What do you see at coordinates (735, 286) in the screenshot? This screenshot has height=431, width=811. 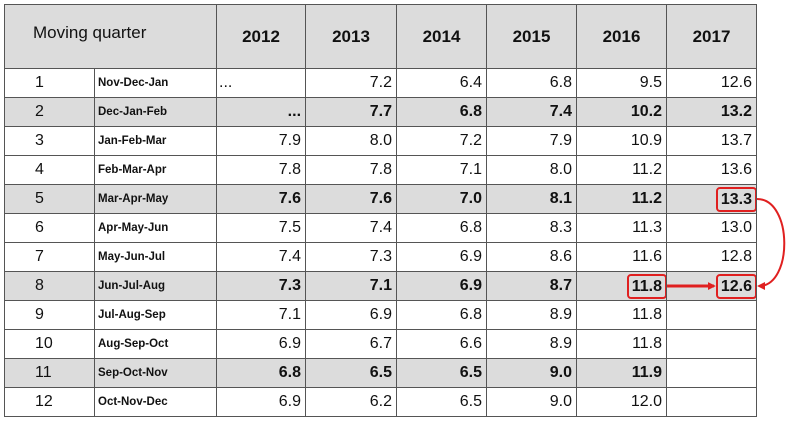 I see `highlighted-value: 12.6` at bounding box center [735, 286].